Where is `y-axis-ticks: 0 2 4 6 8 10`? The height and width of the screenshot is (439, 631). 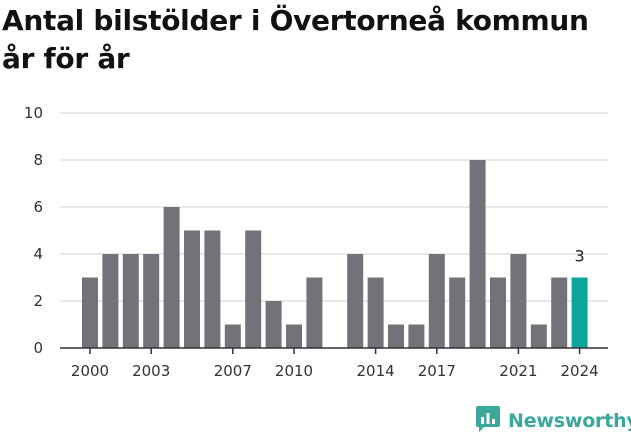 y-axis-ticks: 0 2 4 6 8 10 is located at coordinates (33, 230).